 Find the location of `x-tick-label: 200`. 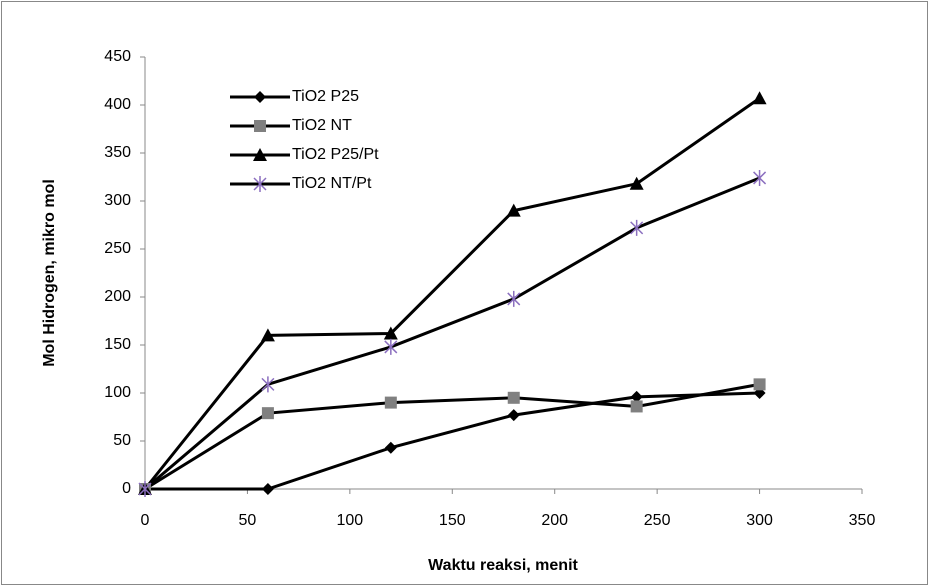

x-tick-label: 200 is located at coordinates (554, 520).